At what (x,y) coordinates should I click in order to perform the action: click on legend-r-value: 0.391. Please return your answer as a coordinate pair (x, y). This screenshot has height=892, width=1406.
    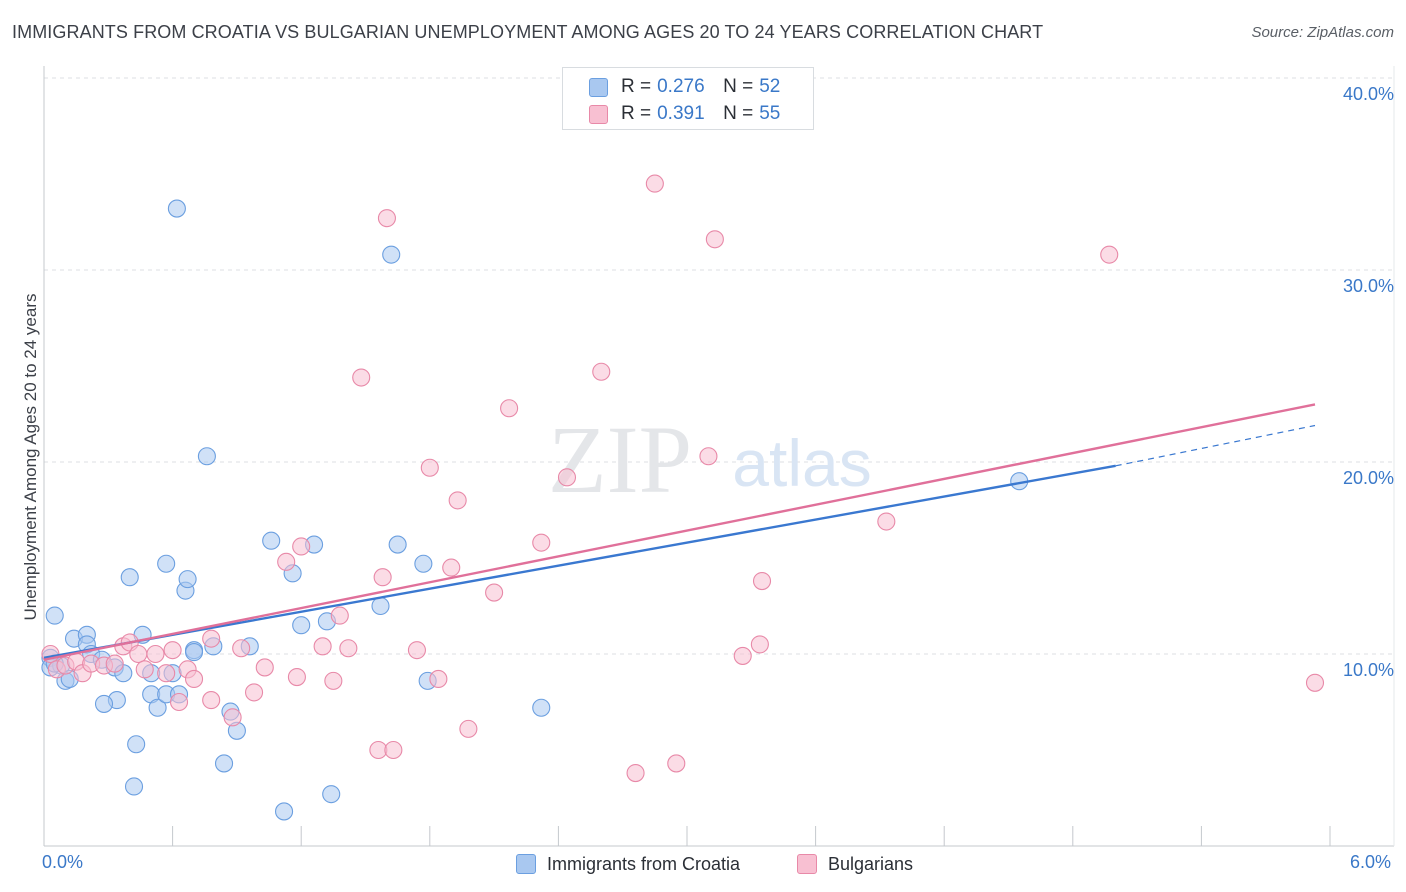
    Looking at the image, I should click on (681, 113).